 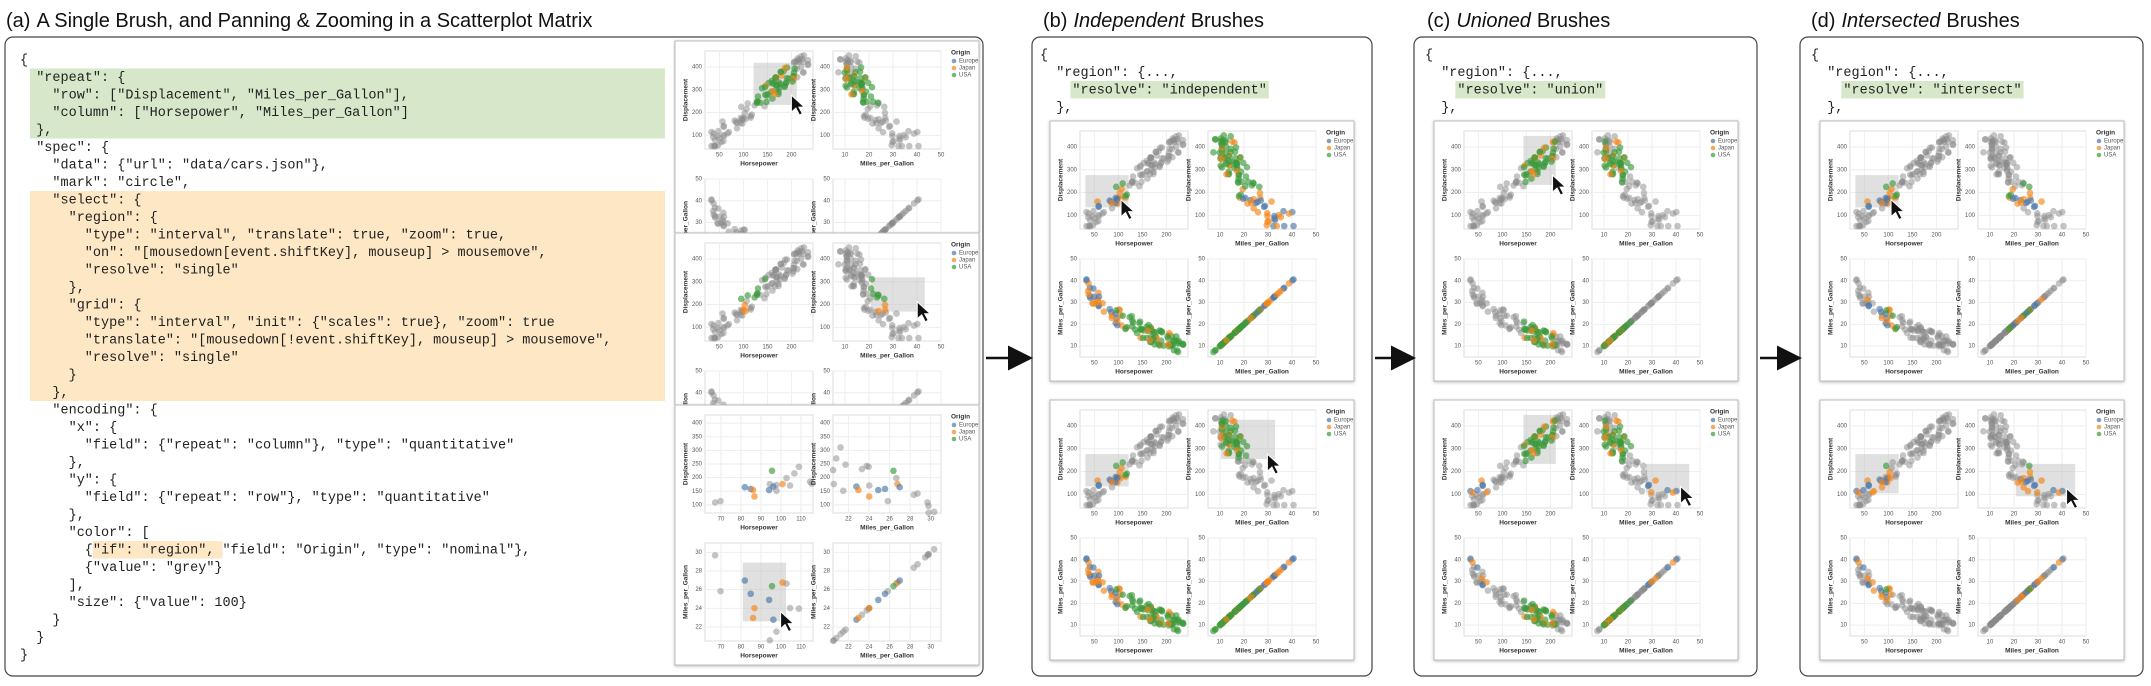 I want to click on y-tick-label: 100, so click(x=1072, y=216).